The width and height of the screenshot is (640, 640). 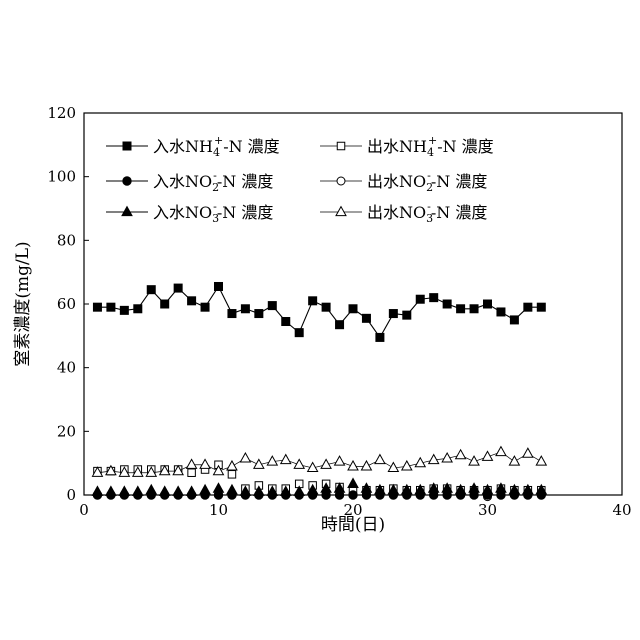 I want to click on legend-item: 出水NO3--N 濃度, so click(x=403, y=212).